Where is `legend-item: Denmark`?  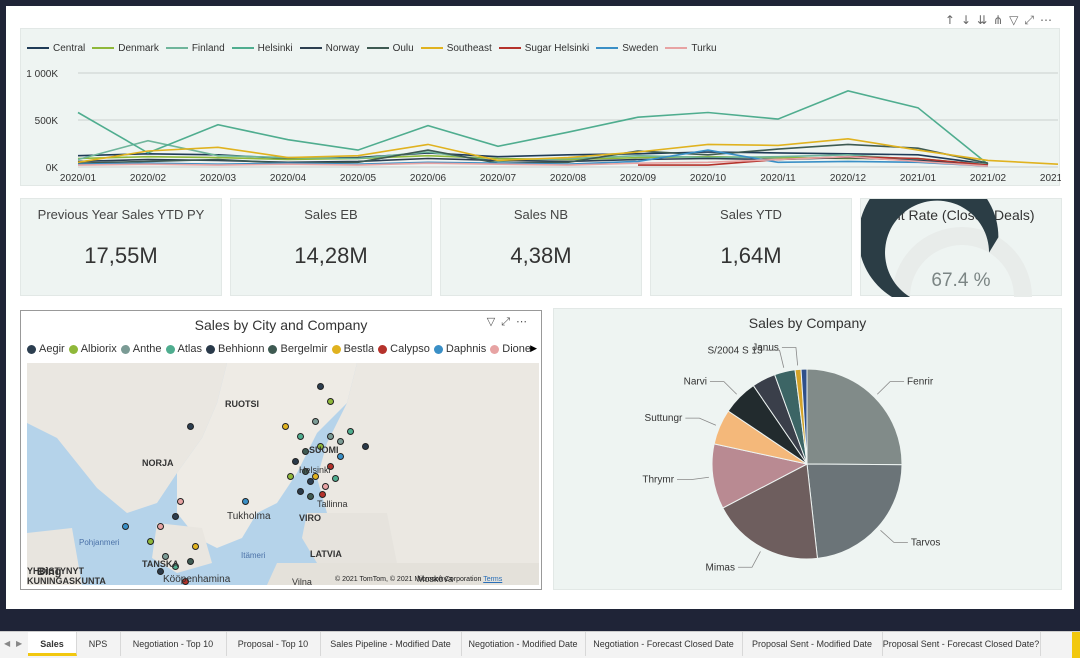
legend-item: Denmark is located at coordinates (125, 48).